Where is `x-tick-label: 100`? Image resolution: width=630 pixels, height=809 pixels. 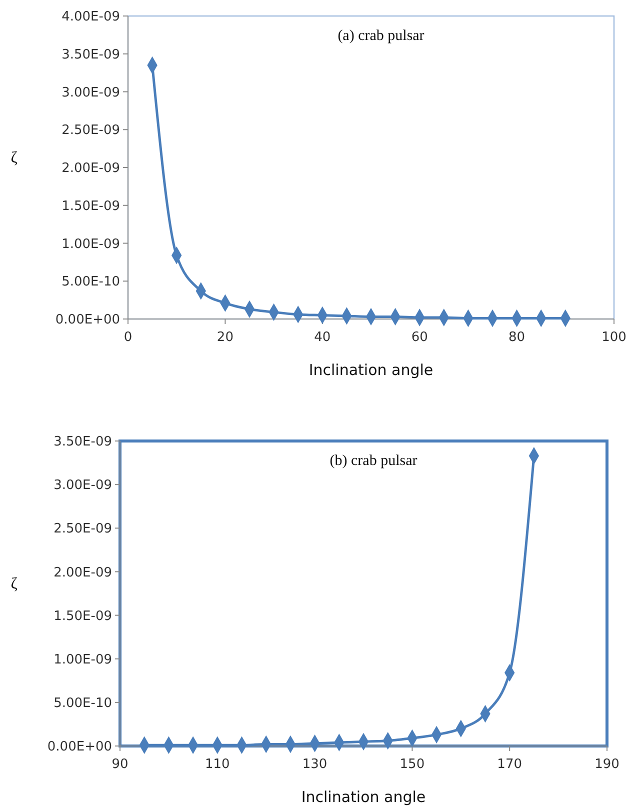
x-tick-label: 100 is located at coordinates (614, 337).